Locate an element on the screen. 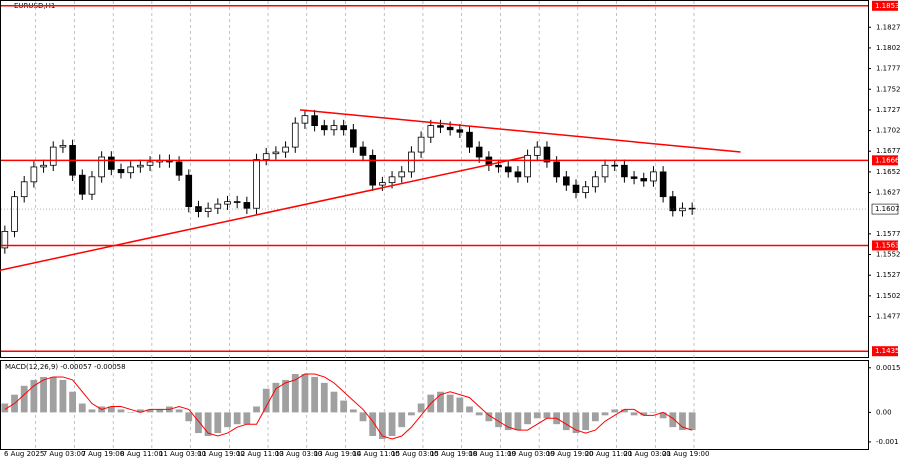  x-tick-label: 12 Aug 11:00 is located at coordinates (259, 454).